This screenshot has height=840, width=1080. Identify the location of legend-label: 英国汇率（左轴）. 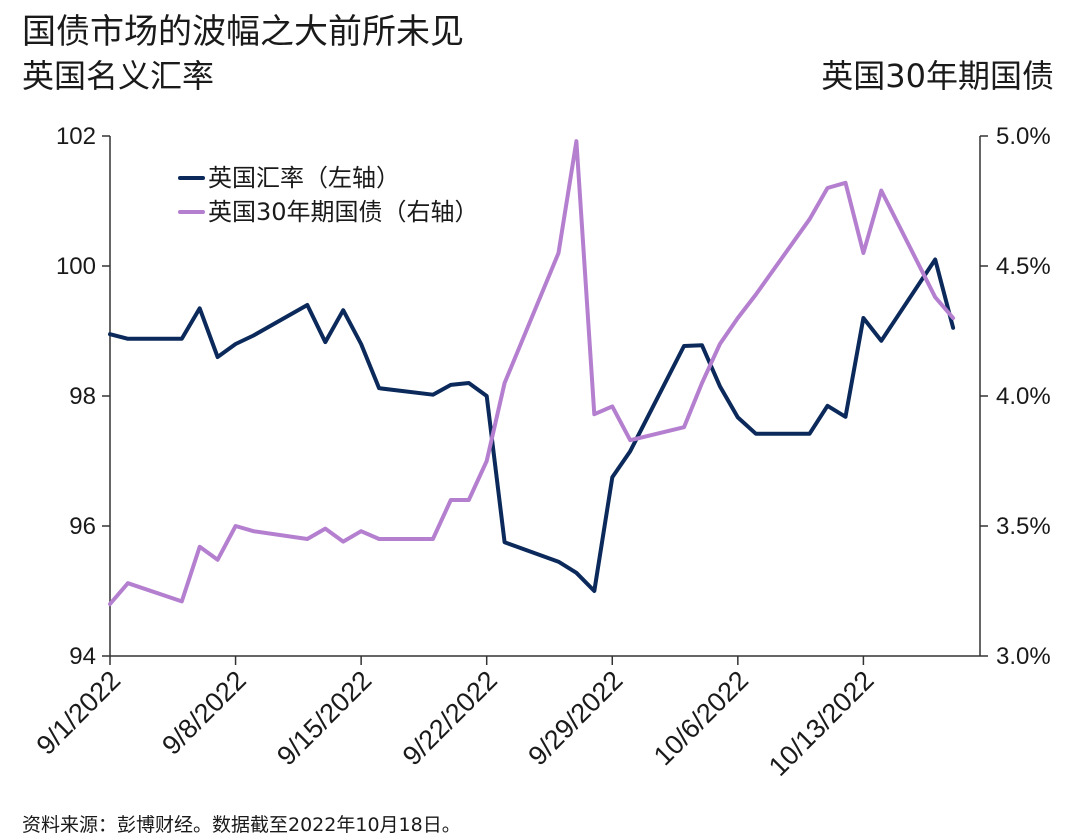
(304, 178).